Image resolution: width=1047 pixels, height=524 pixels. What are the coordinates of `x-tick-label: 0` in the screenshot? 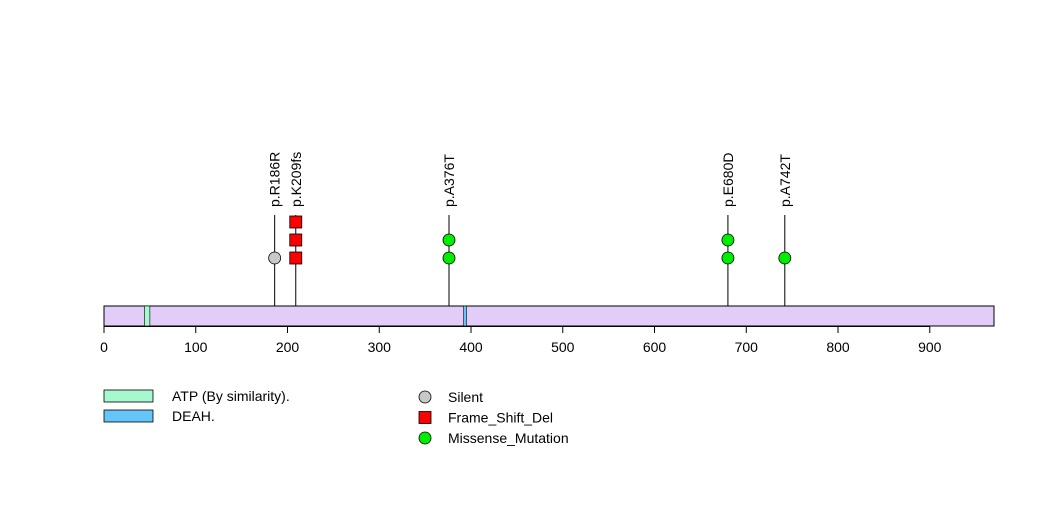 It's located at (104, 347).